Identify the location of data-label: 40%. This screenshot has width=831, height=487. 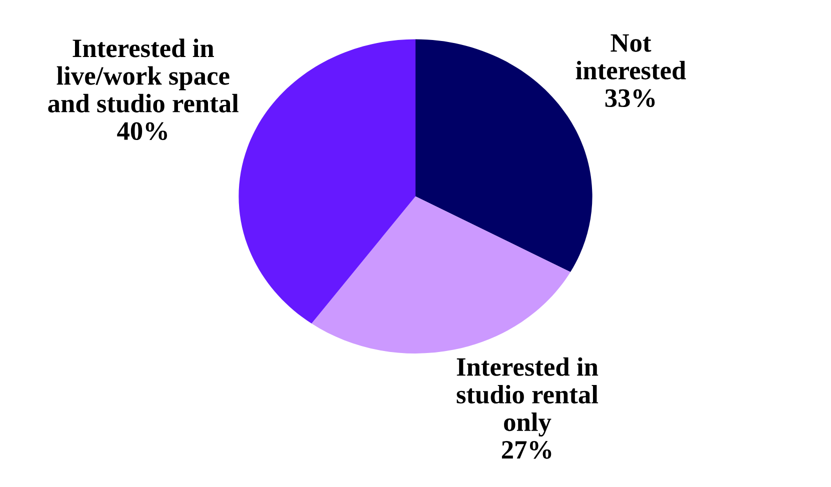
(142, 131).